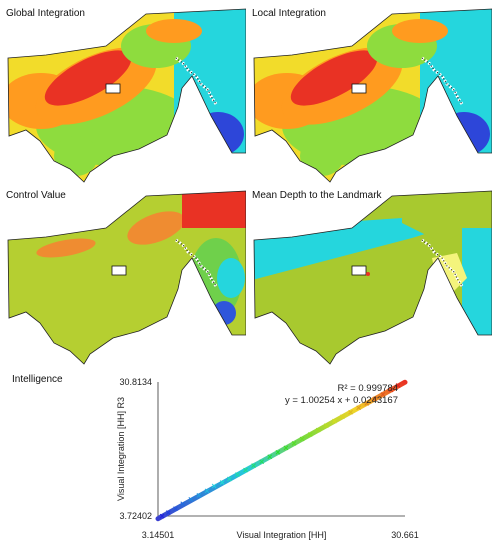  I want to click on r-squared-label: R² = 0.999784, so click(368, 388).